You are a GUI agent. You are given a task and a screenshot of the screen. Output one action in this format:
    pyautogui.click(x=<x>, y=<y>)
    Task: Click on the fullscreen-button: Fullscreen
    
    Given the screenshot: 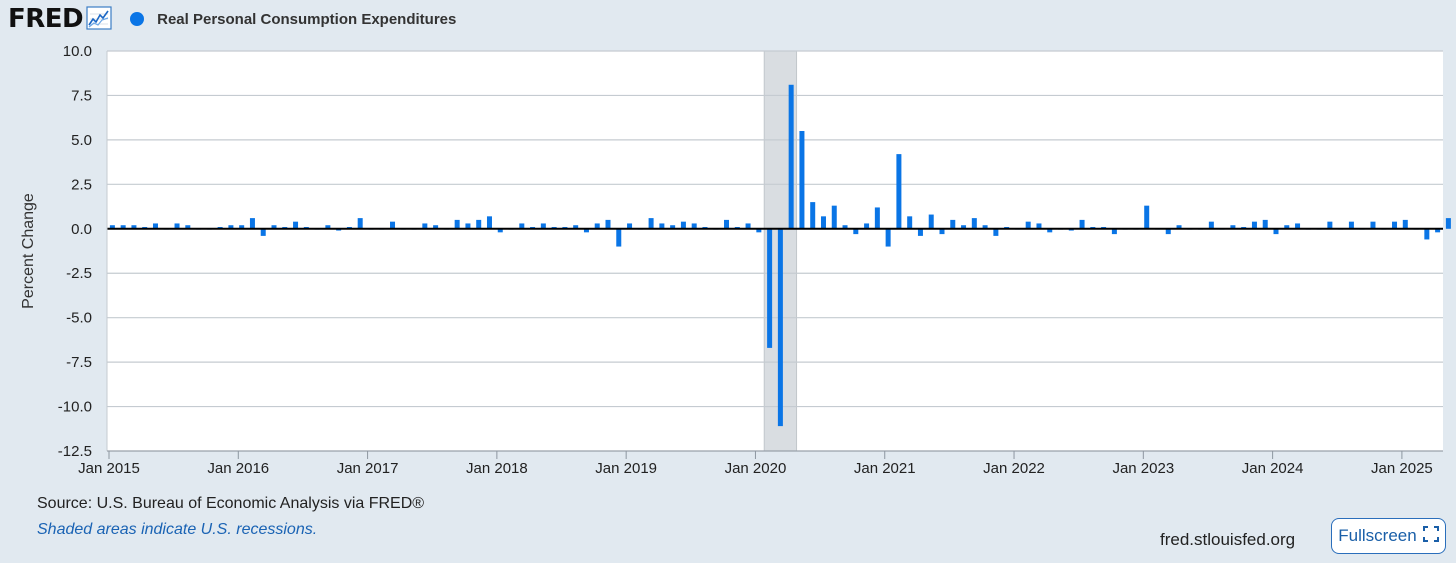 What is the action you would take?
    pyautogui.click(x=1388, y=536)
    